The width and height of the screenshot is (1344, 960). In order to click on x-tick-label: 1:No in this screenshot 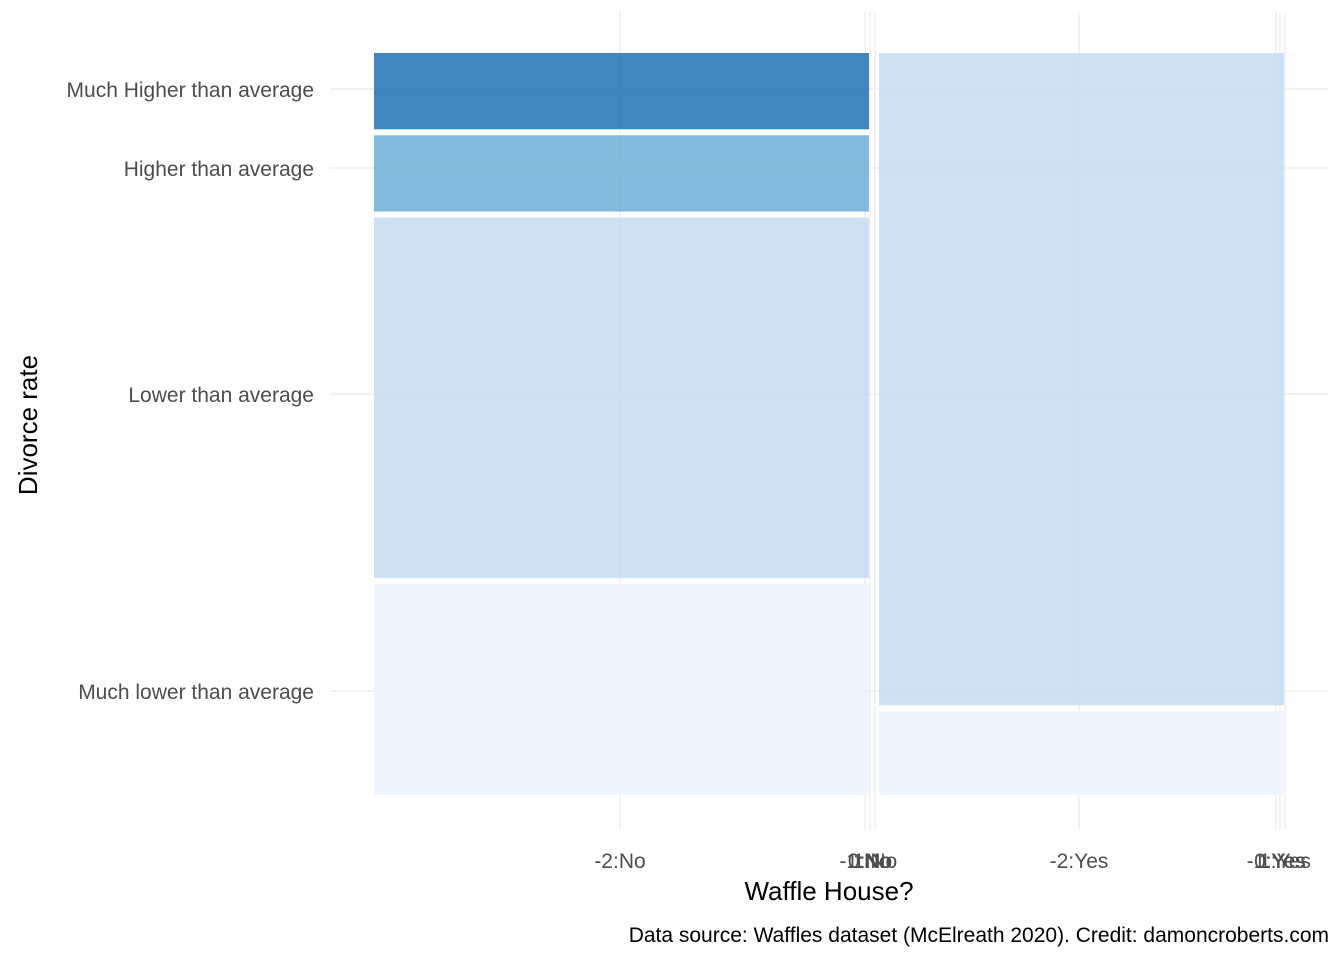, I will do `click(875, 861)`.